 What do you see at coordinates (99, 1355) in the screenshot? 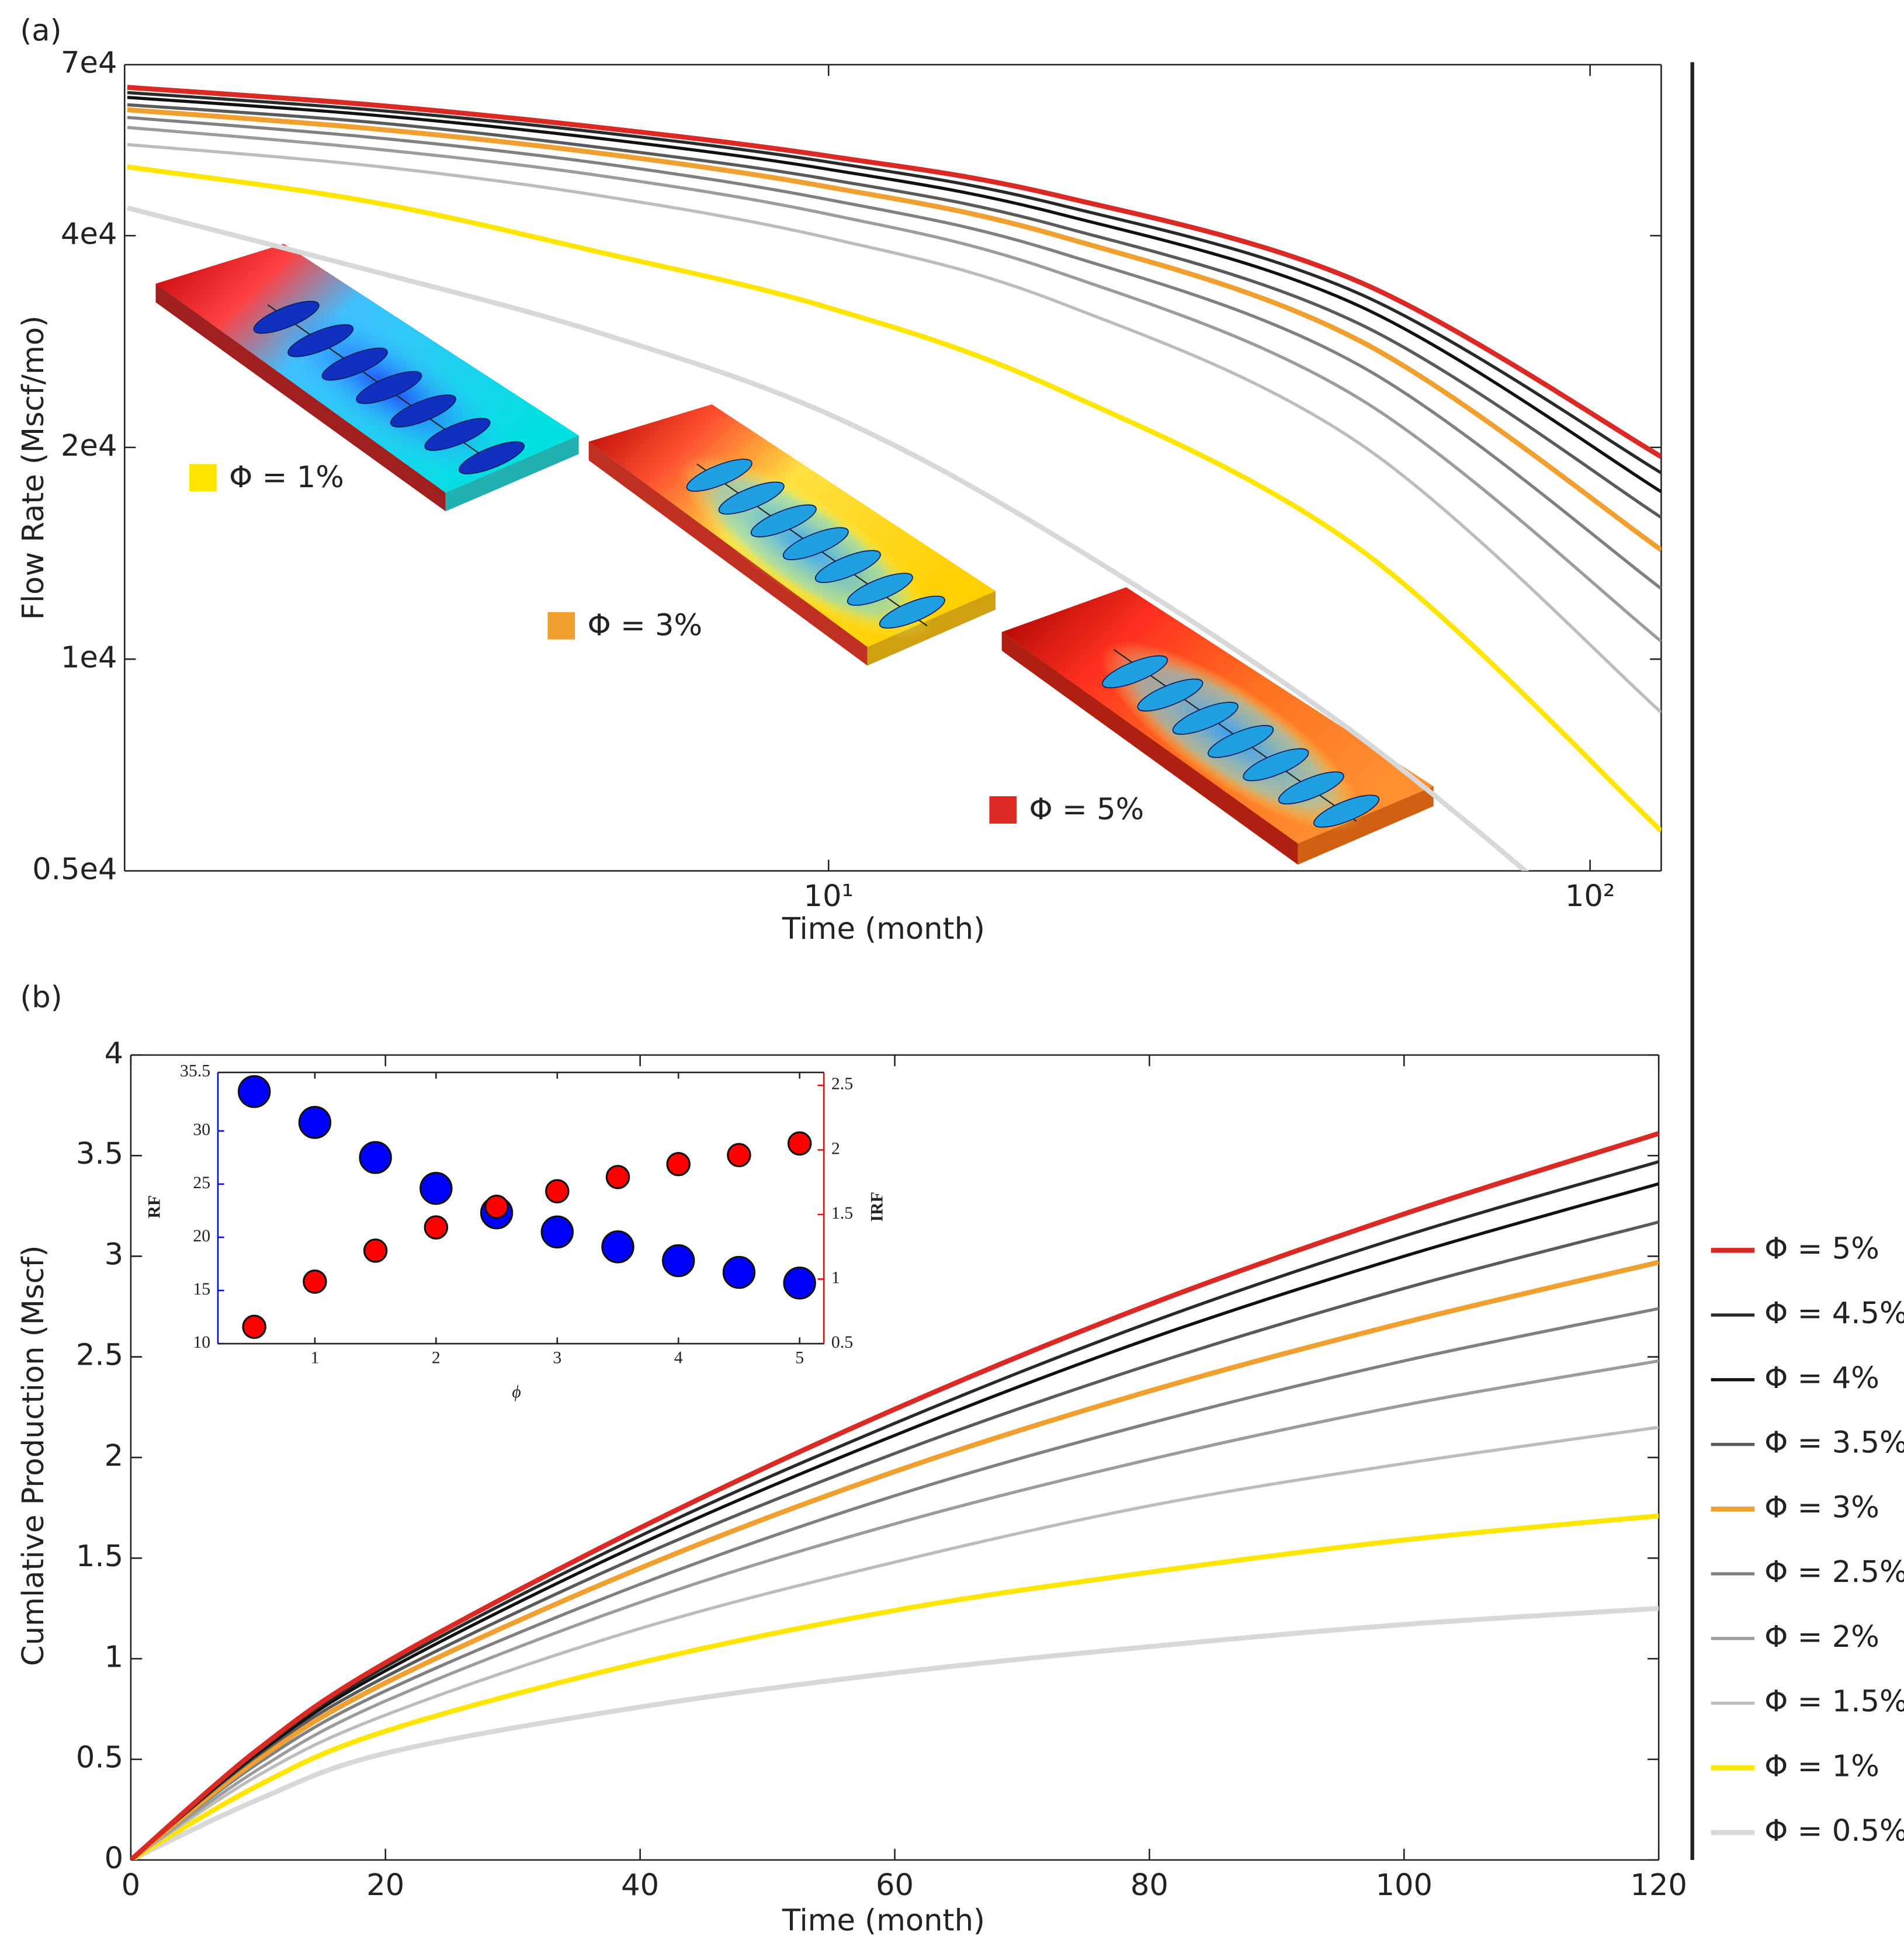
I see `y-tick-label: 2.5` at bounding box center [99, 1355].